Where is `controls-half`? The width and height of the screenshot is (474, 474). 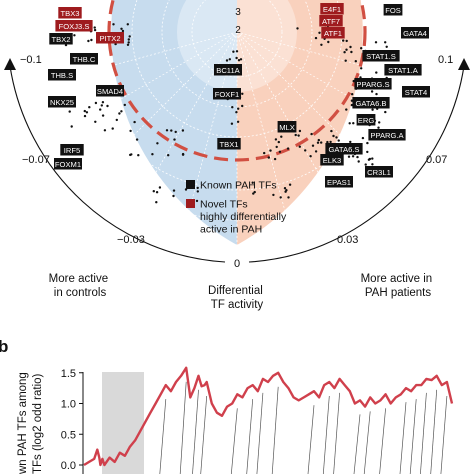
controls-half is located at coordinates (174, 122).